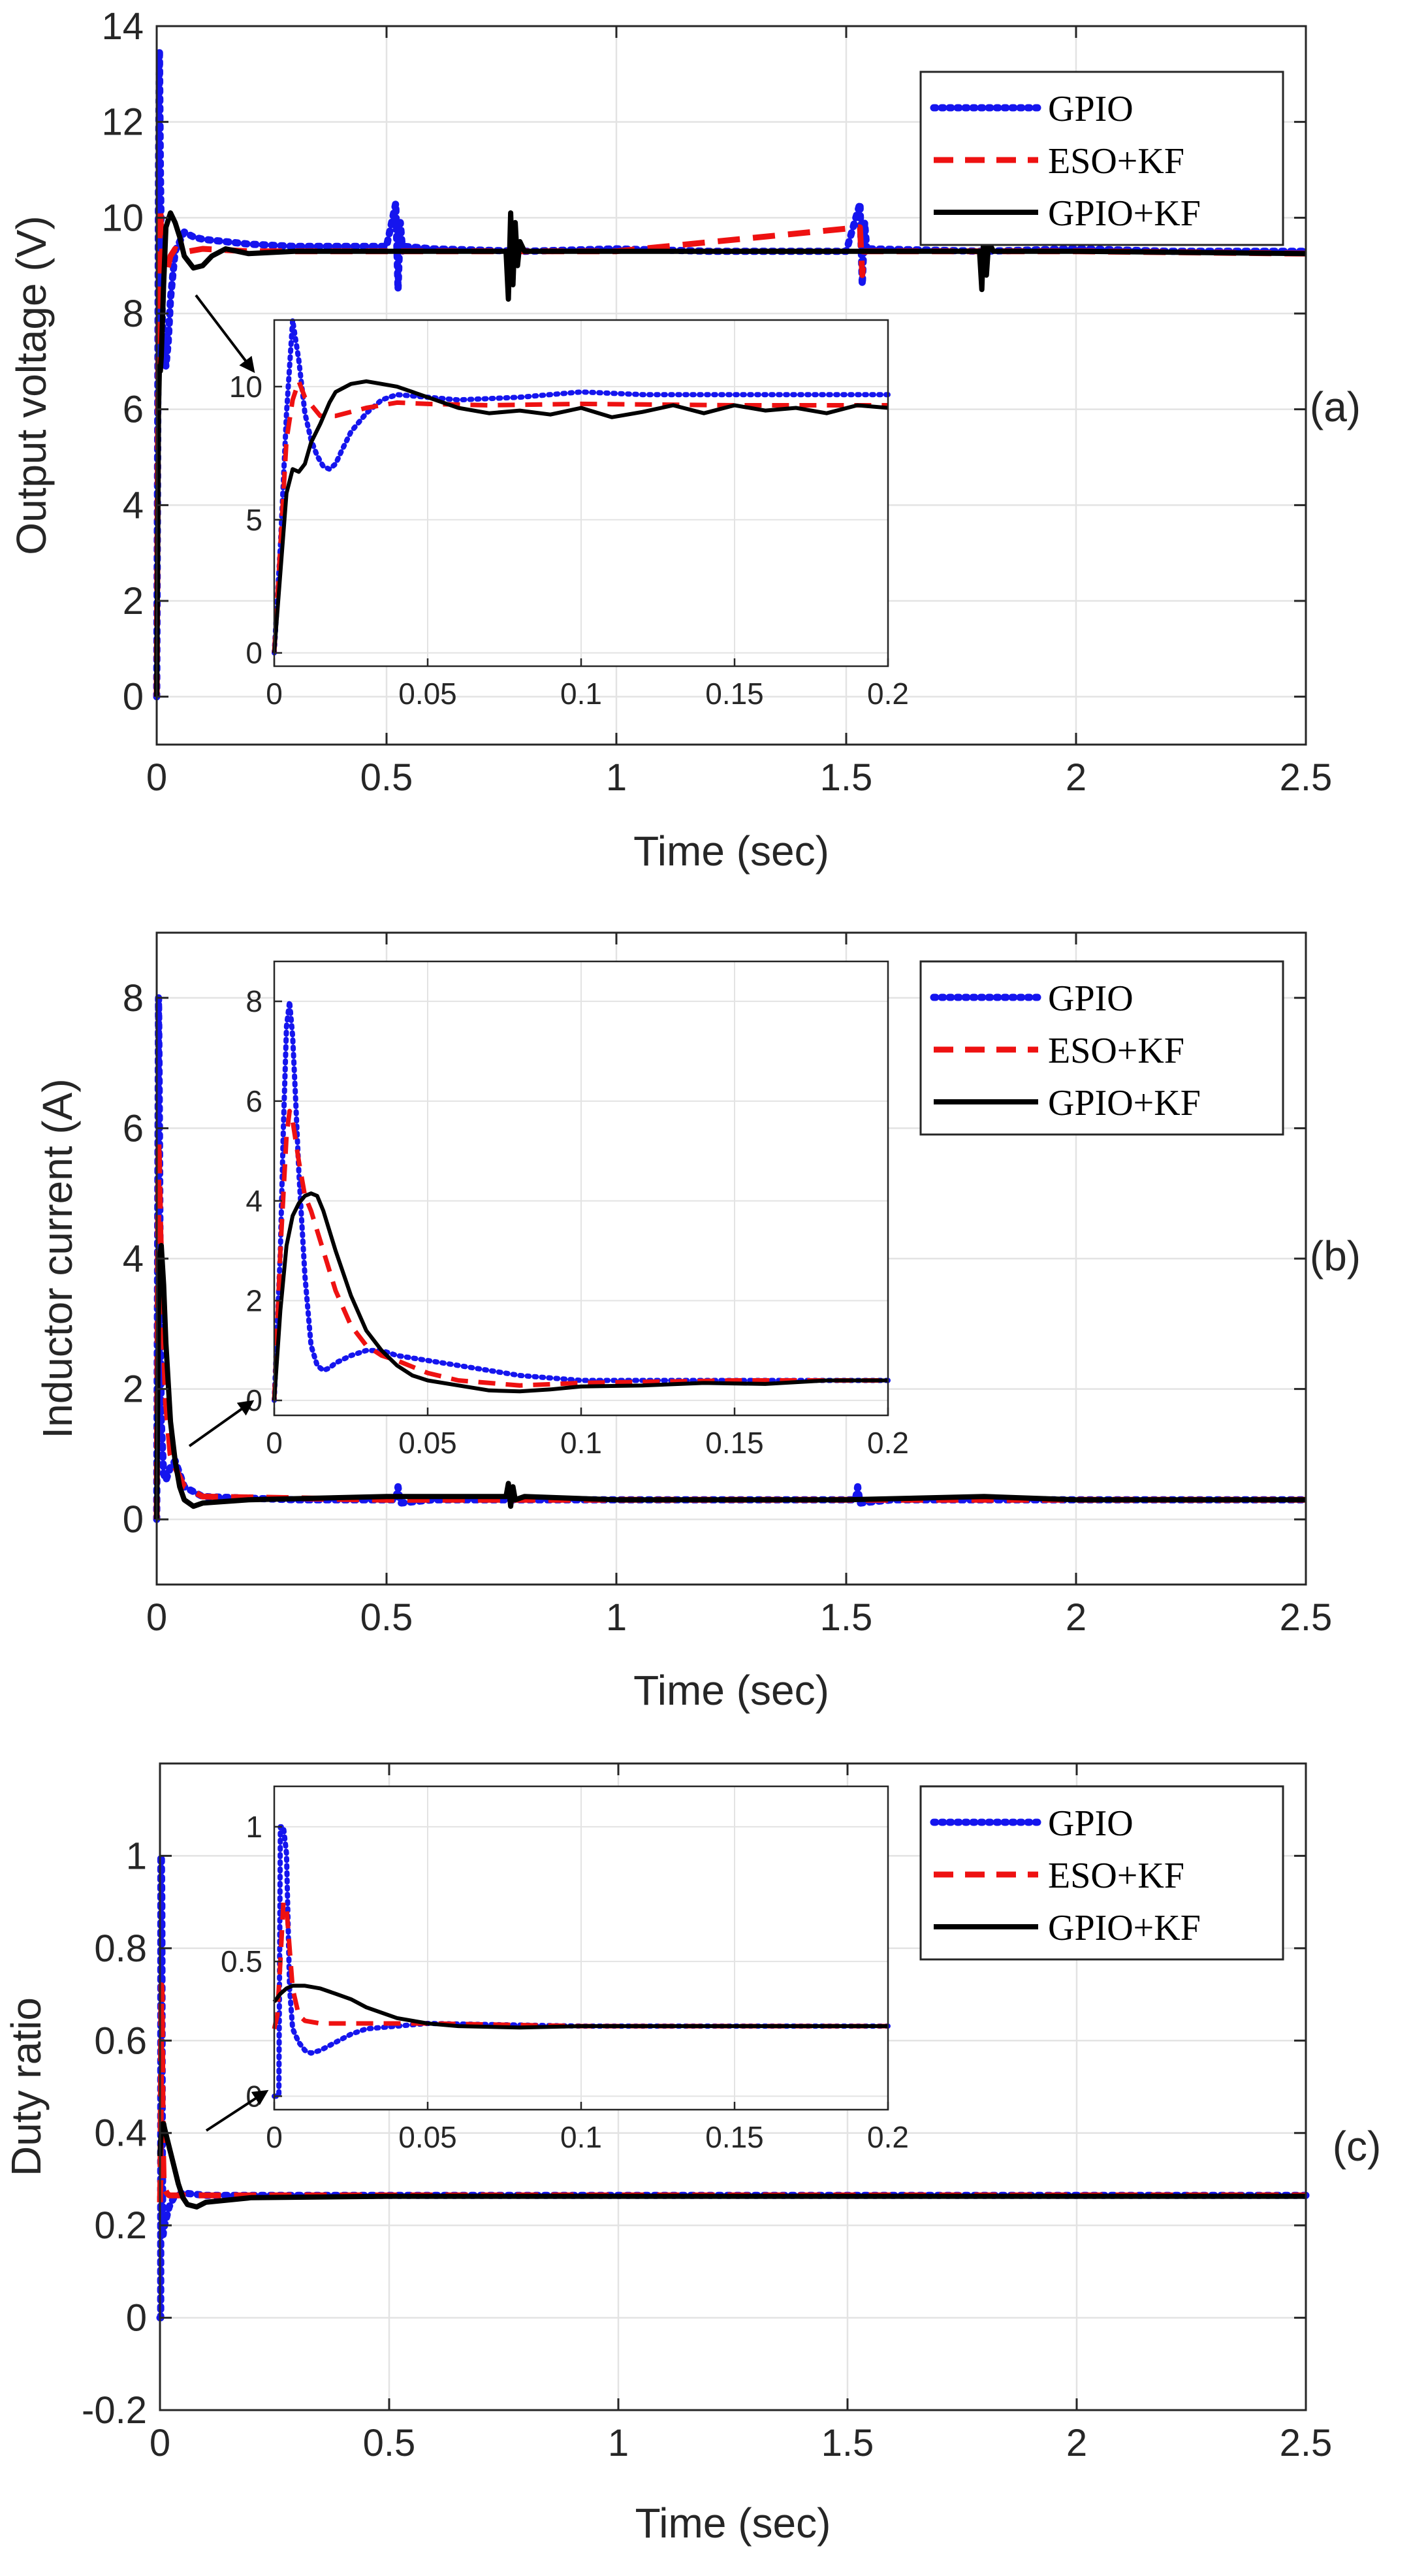 Image resolution: width=1411 pixels, height=2576 pixels. What do you see at coordinates (731, 2092) in the screenshot?
I see `series-line-eso-kf` at bounding box center [731, 2092].